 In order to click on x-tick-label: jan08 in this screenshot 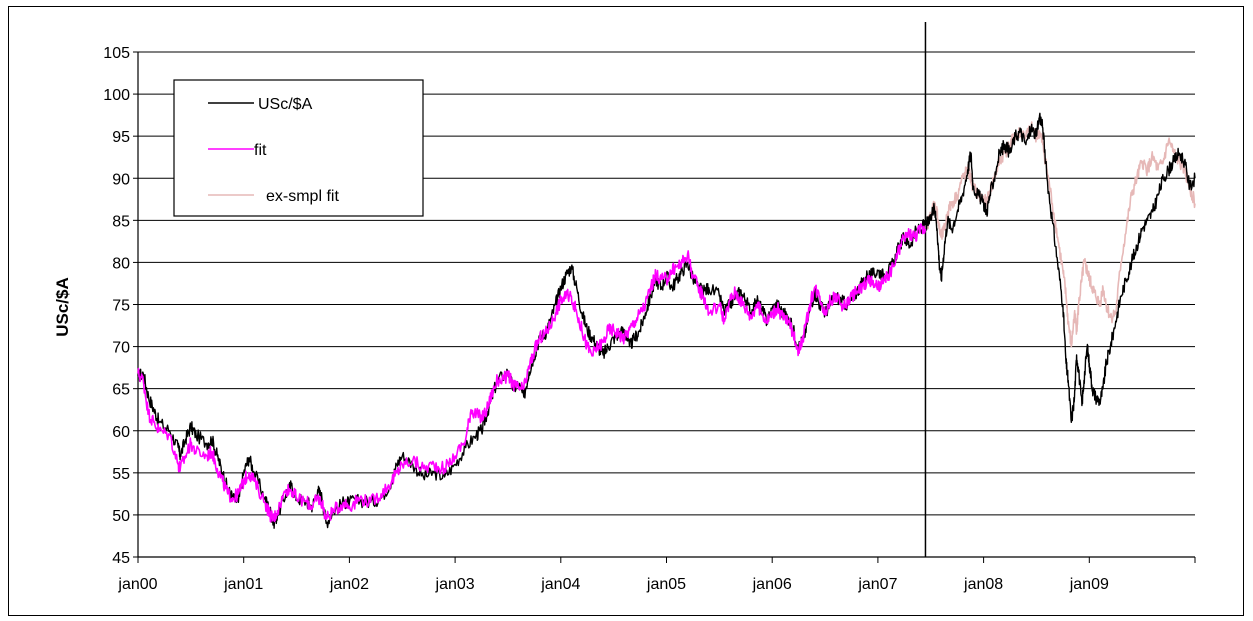, I will do `click(983, 584)`.